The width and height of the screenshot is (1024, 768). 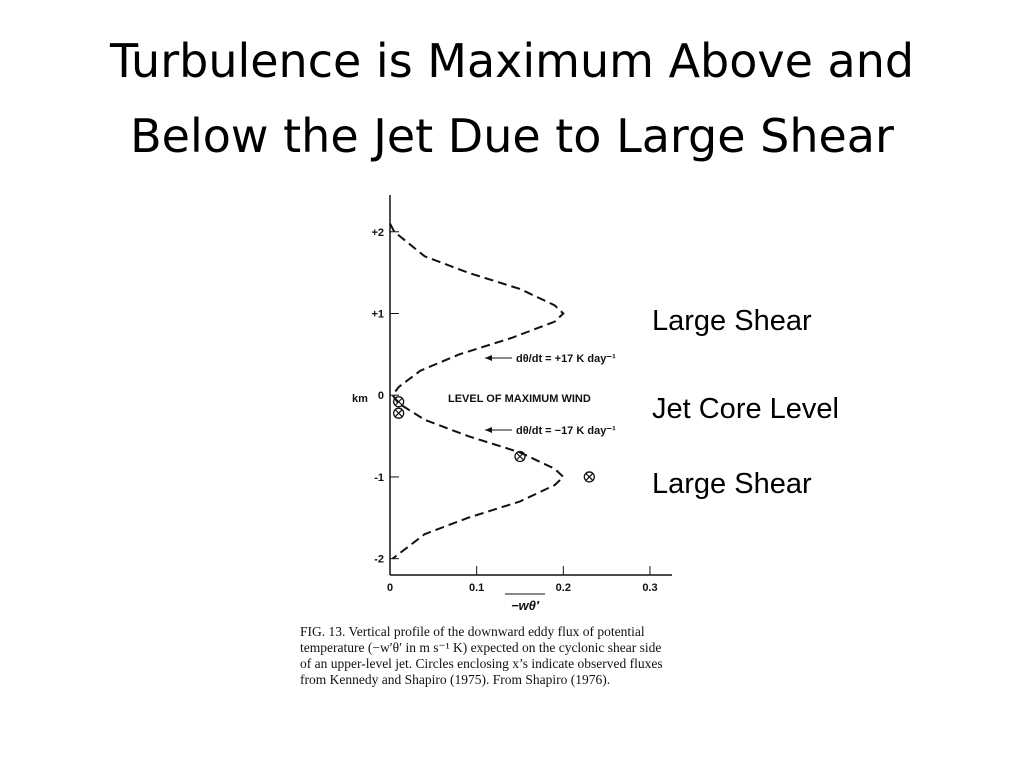 I want to click on x-tick-label: 0.2, so click(x=563, y=588).